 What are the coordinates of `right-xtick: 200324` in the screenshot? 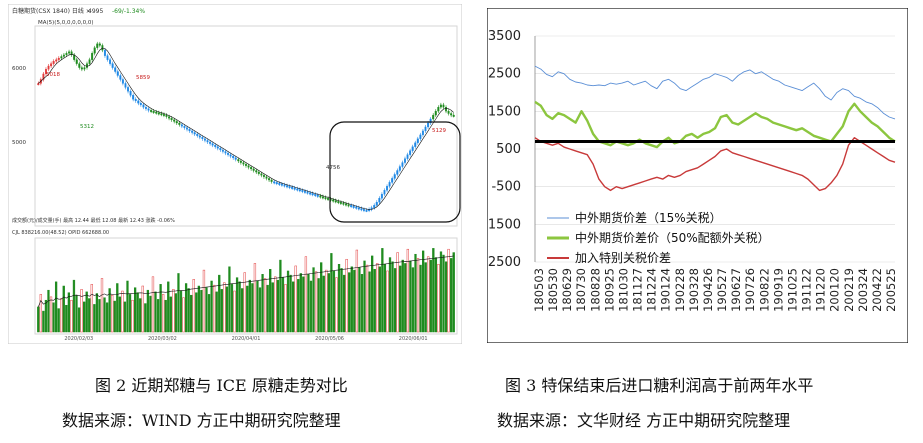 It's located at (863, 290).